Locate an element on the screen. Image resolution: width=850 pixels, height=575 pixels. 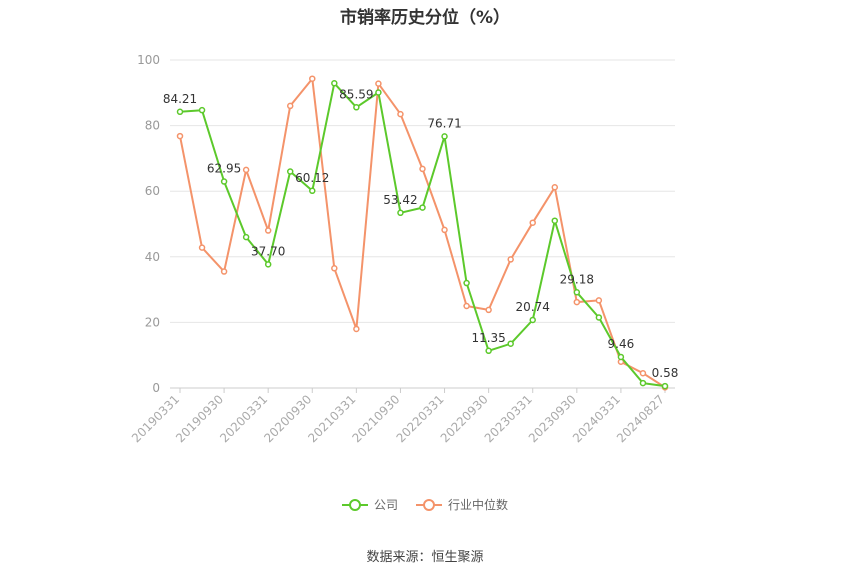
data-label: 76.71 is located at coordinates (444, 123).